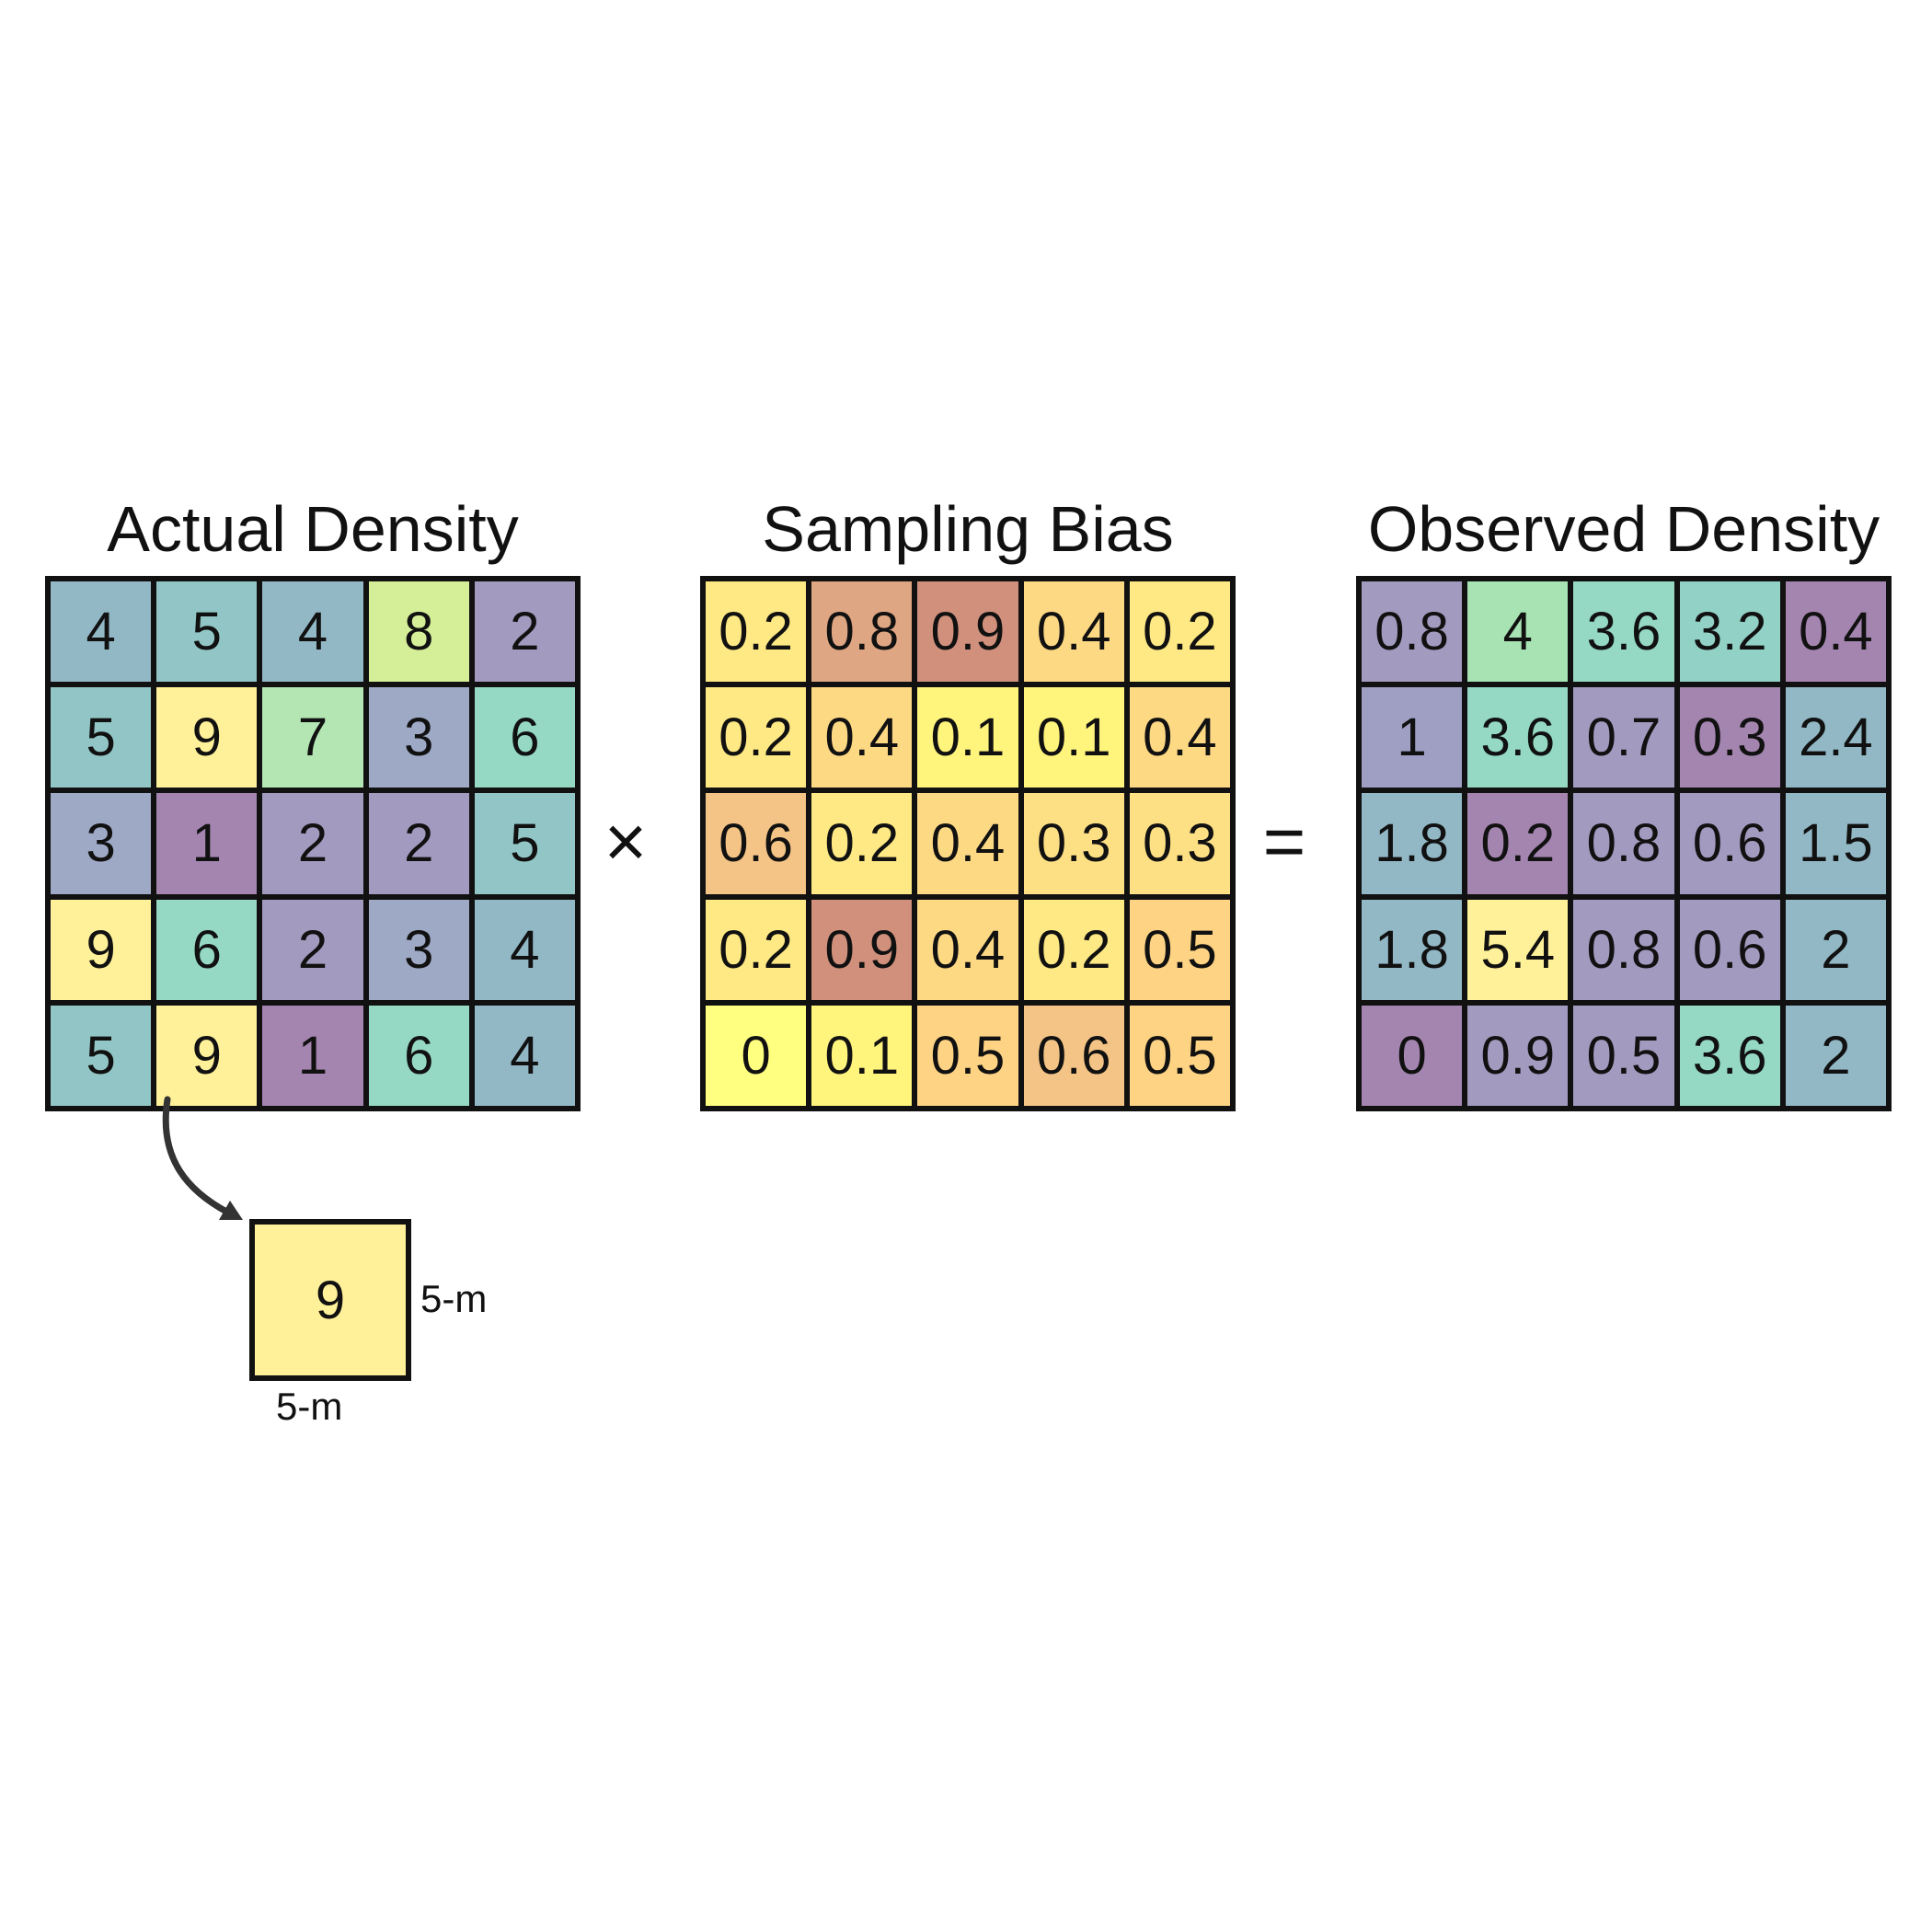  What do you see at coordinates (312, 737) in the screenshot?
I see `actual-density-cell: 7` at bounding box center [312, 737].